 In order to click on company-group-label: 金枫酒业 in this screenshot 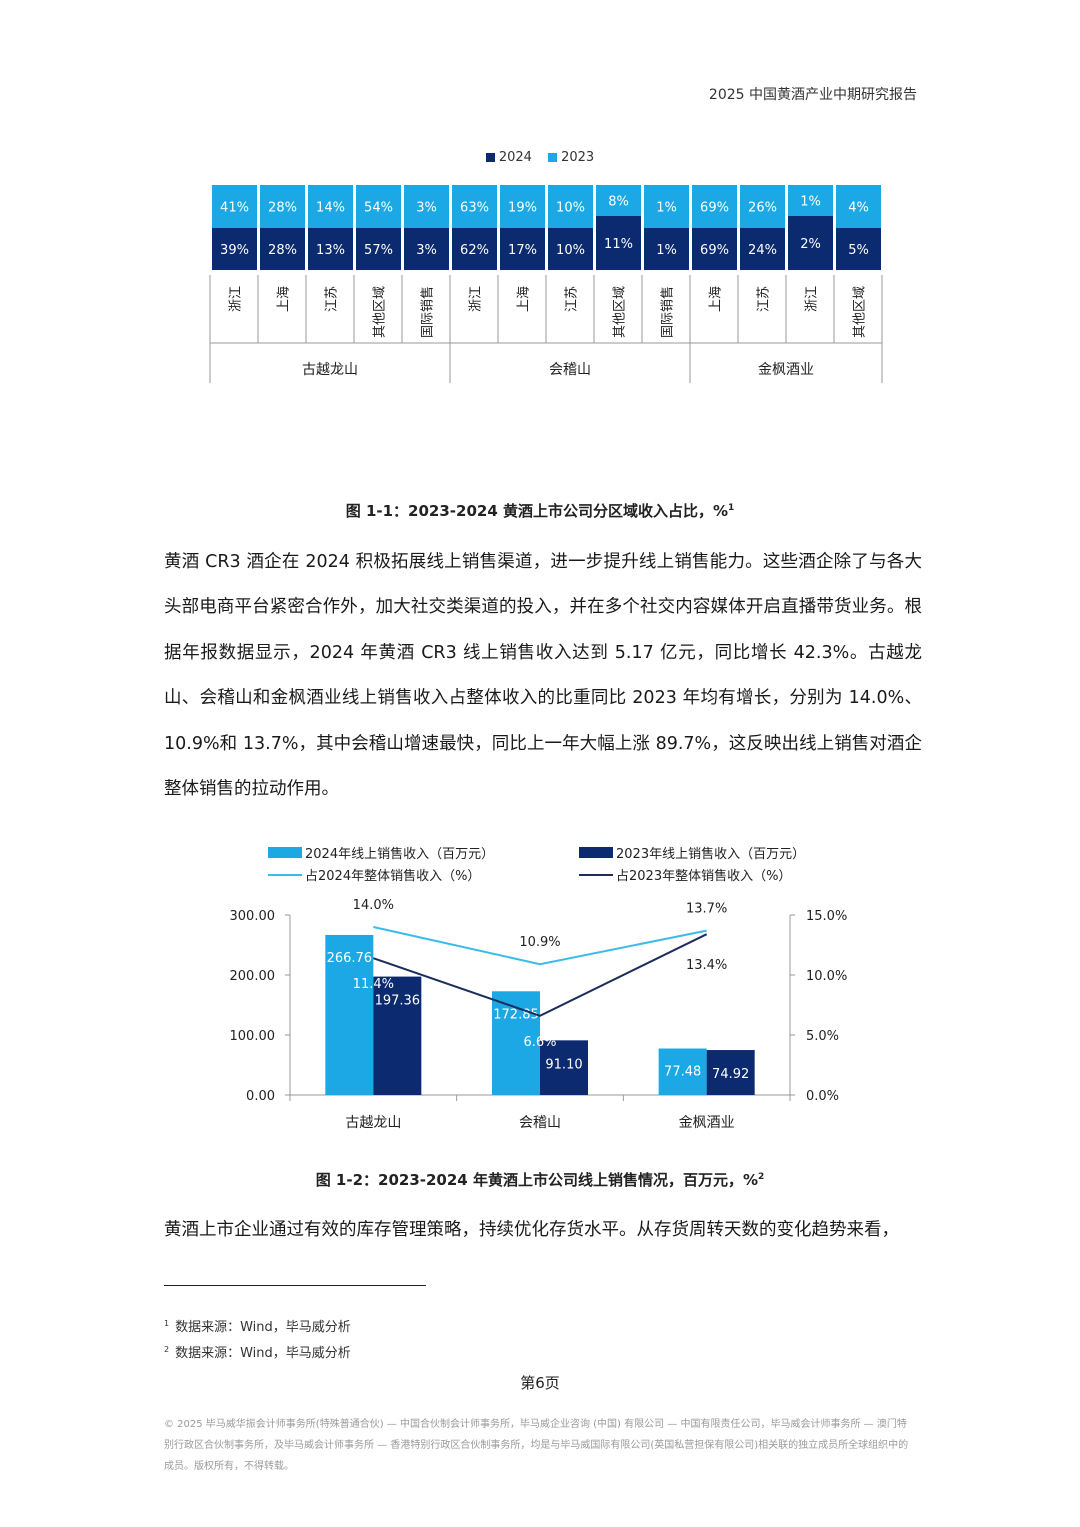, I will do `click(786, 370)`.